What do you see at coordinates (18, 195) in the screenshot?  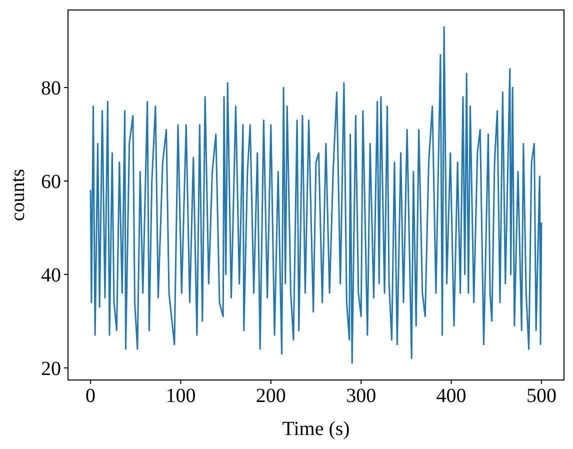 I see `y-axis-title: counts` at bounding box center [18, 195].